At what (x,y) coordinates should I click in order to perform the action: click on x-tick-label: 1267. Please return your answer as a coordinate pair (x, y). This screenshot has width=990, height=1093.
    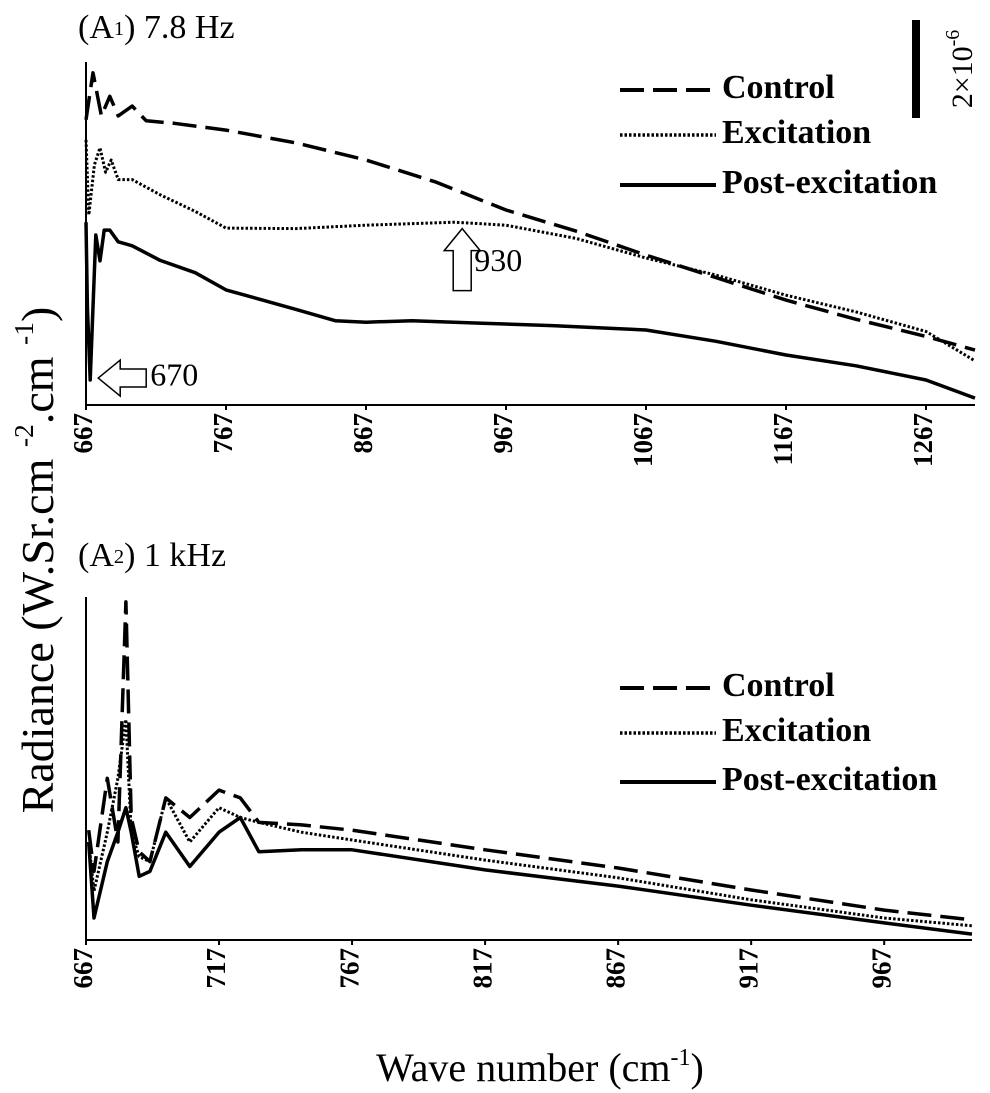
    Looking at the image, I should click on (923, 440).